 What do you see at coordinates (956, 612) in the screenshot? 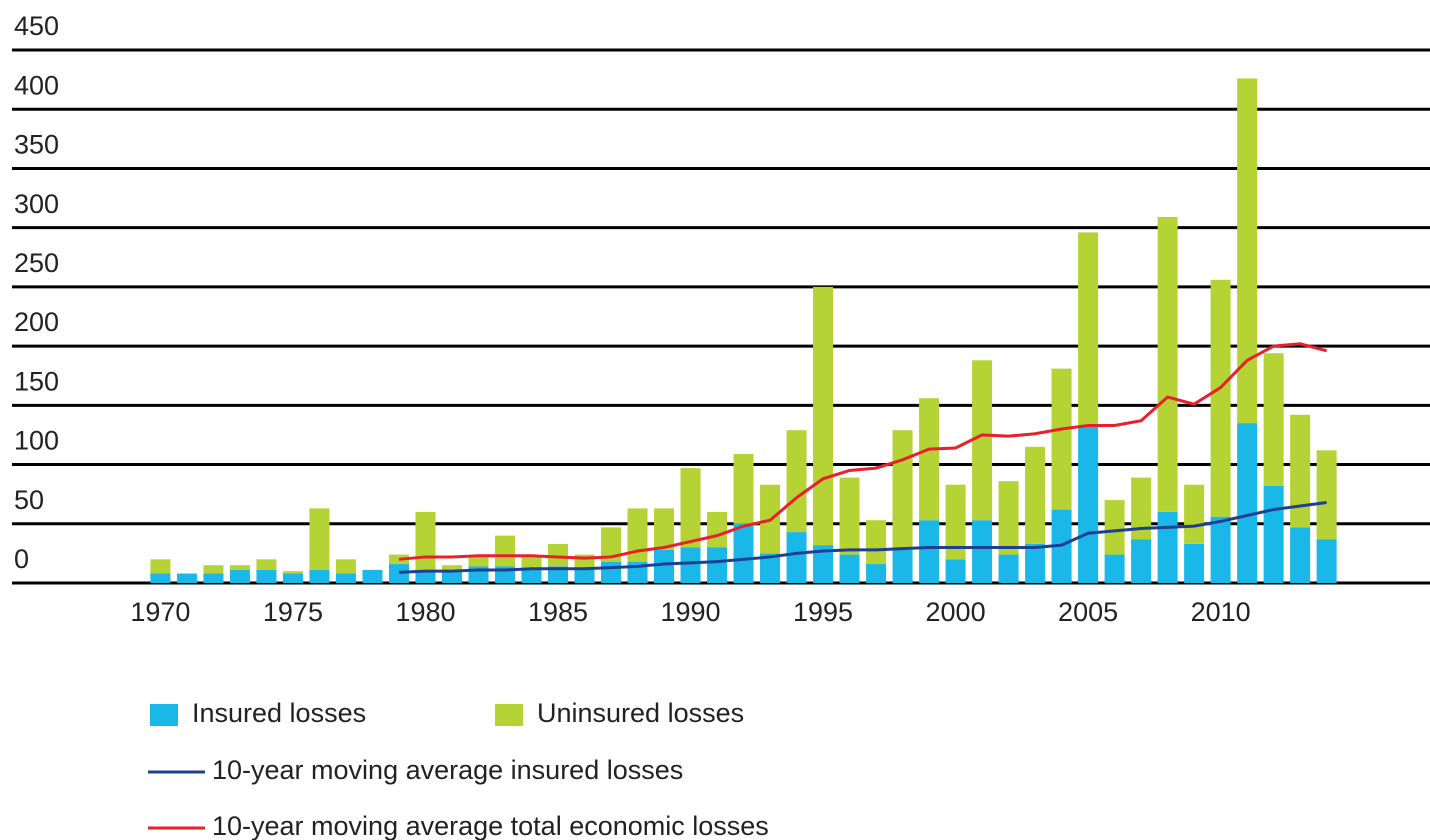
I see `x-tick-label: 2000` at bounding box center [956, 612].